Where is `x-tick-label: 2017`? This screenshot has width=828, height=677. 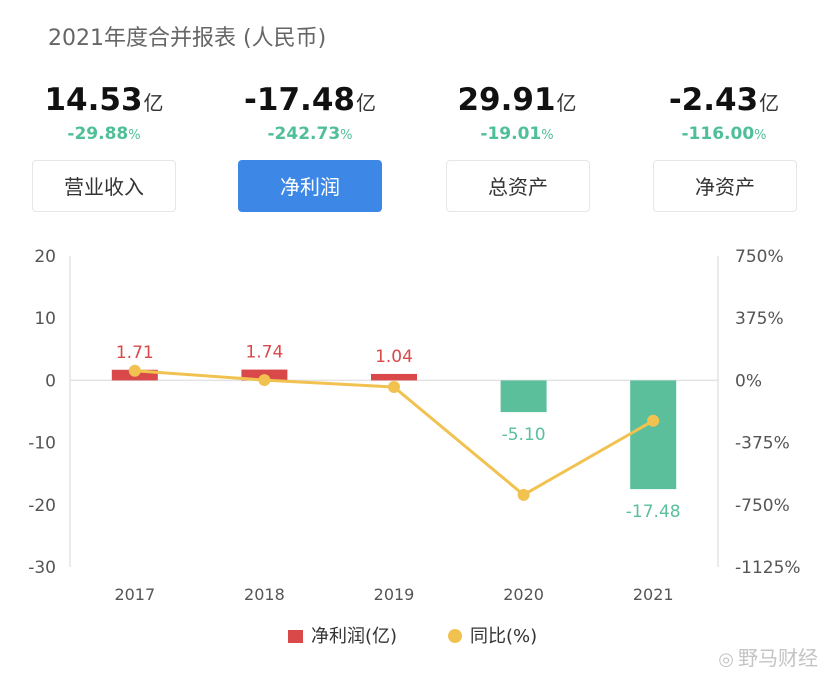
x-tick-label: 2017 is located at coordinates (134, 594).